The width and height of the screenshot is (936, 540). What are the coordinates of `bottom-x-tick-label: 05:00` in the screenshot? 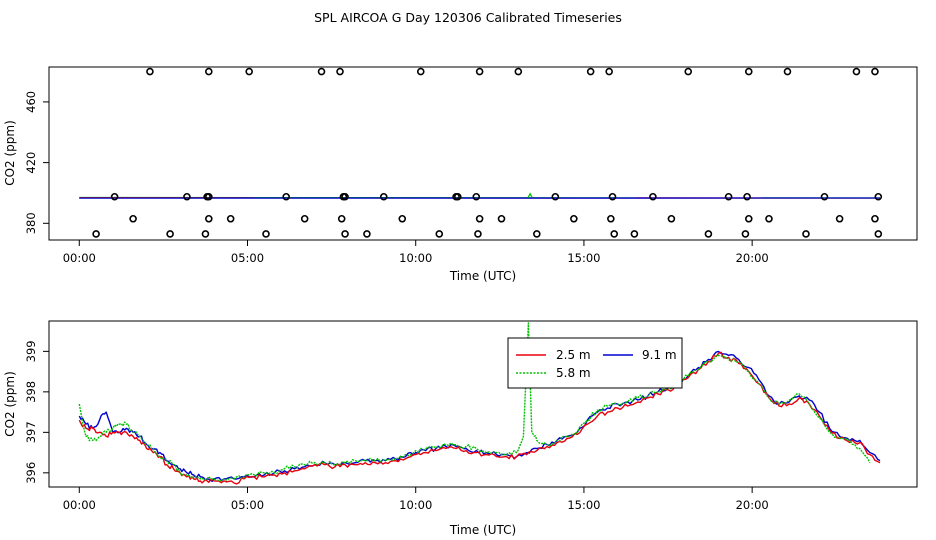 It's located at (247, 505).